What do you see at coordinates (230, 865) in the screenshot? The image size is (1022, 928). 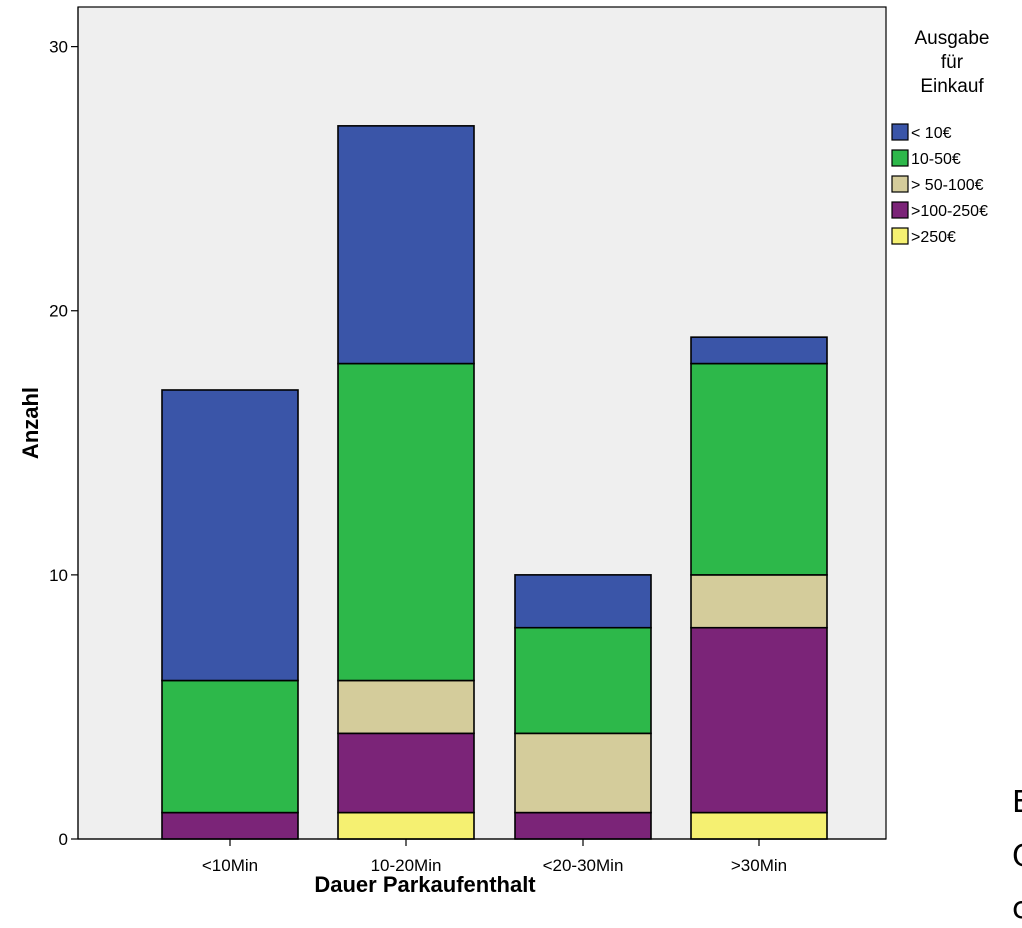 I see `x-tick-label-10min: <10Min` at bounding box center [230, 865].